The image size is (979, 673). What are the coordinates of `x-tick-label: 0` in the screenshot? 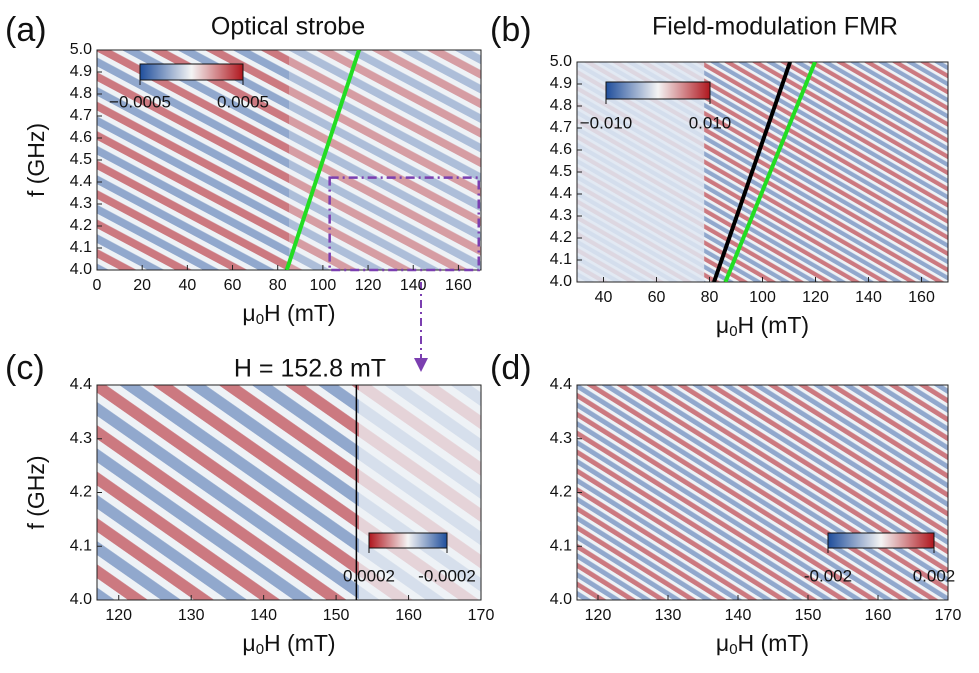 It's located at (97, 285).